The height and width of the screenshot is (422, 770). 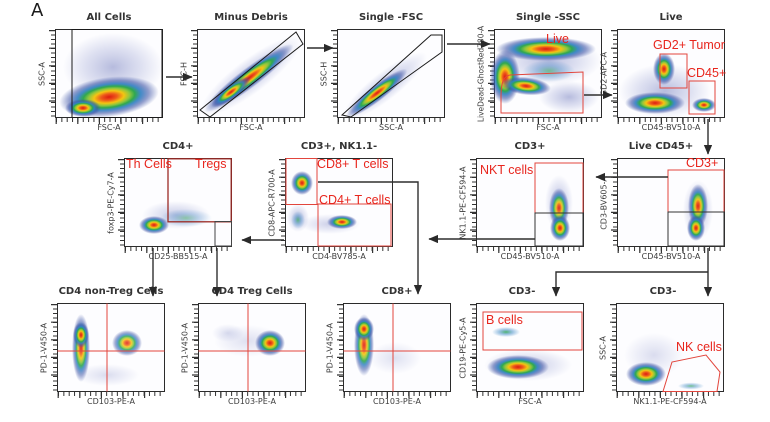 I want to click on arrow-cd3neg-to-bplot, so click(x=629, y=284).